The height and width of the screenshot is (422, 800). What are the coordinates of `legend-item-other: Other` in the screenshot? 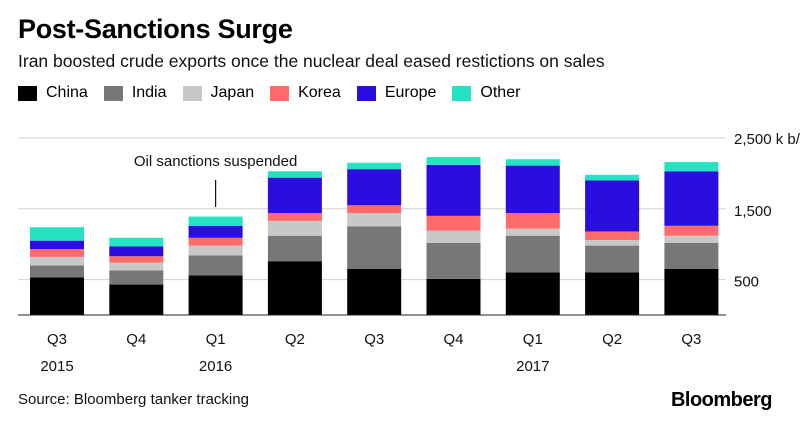 It's located at (486, 93).